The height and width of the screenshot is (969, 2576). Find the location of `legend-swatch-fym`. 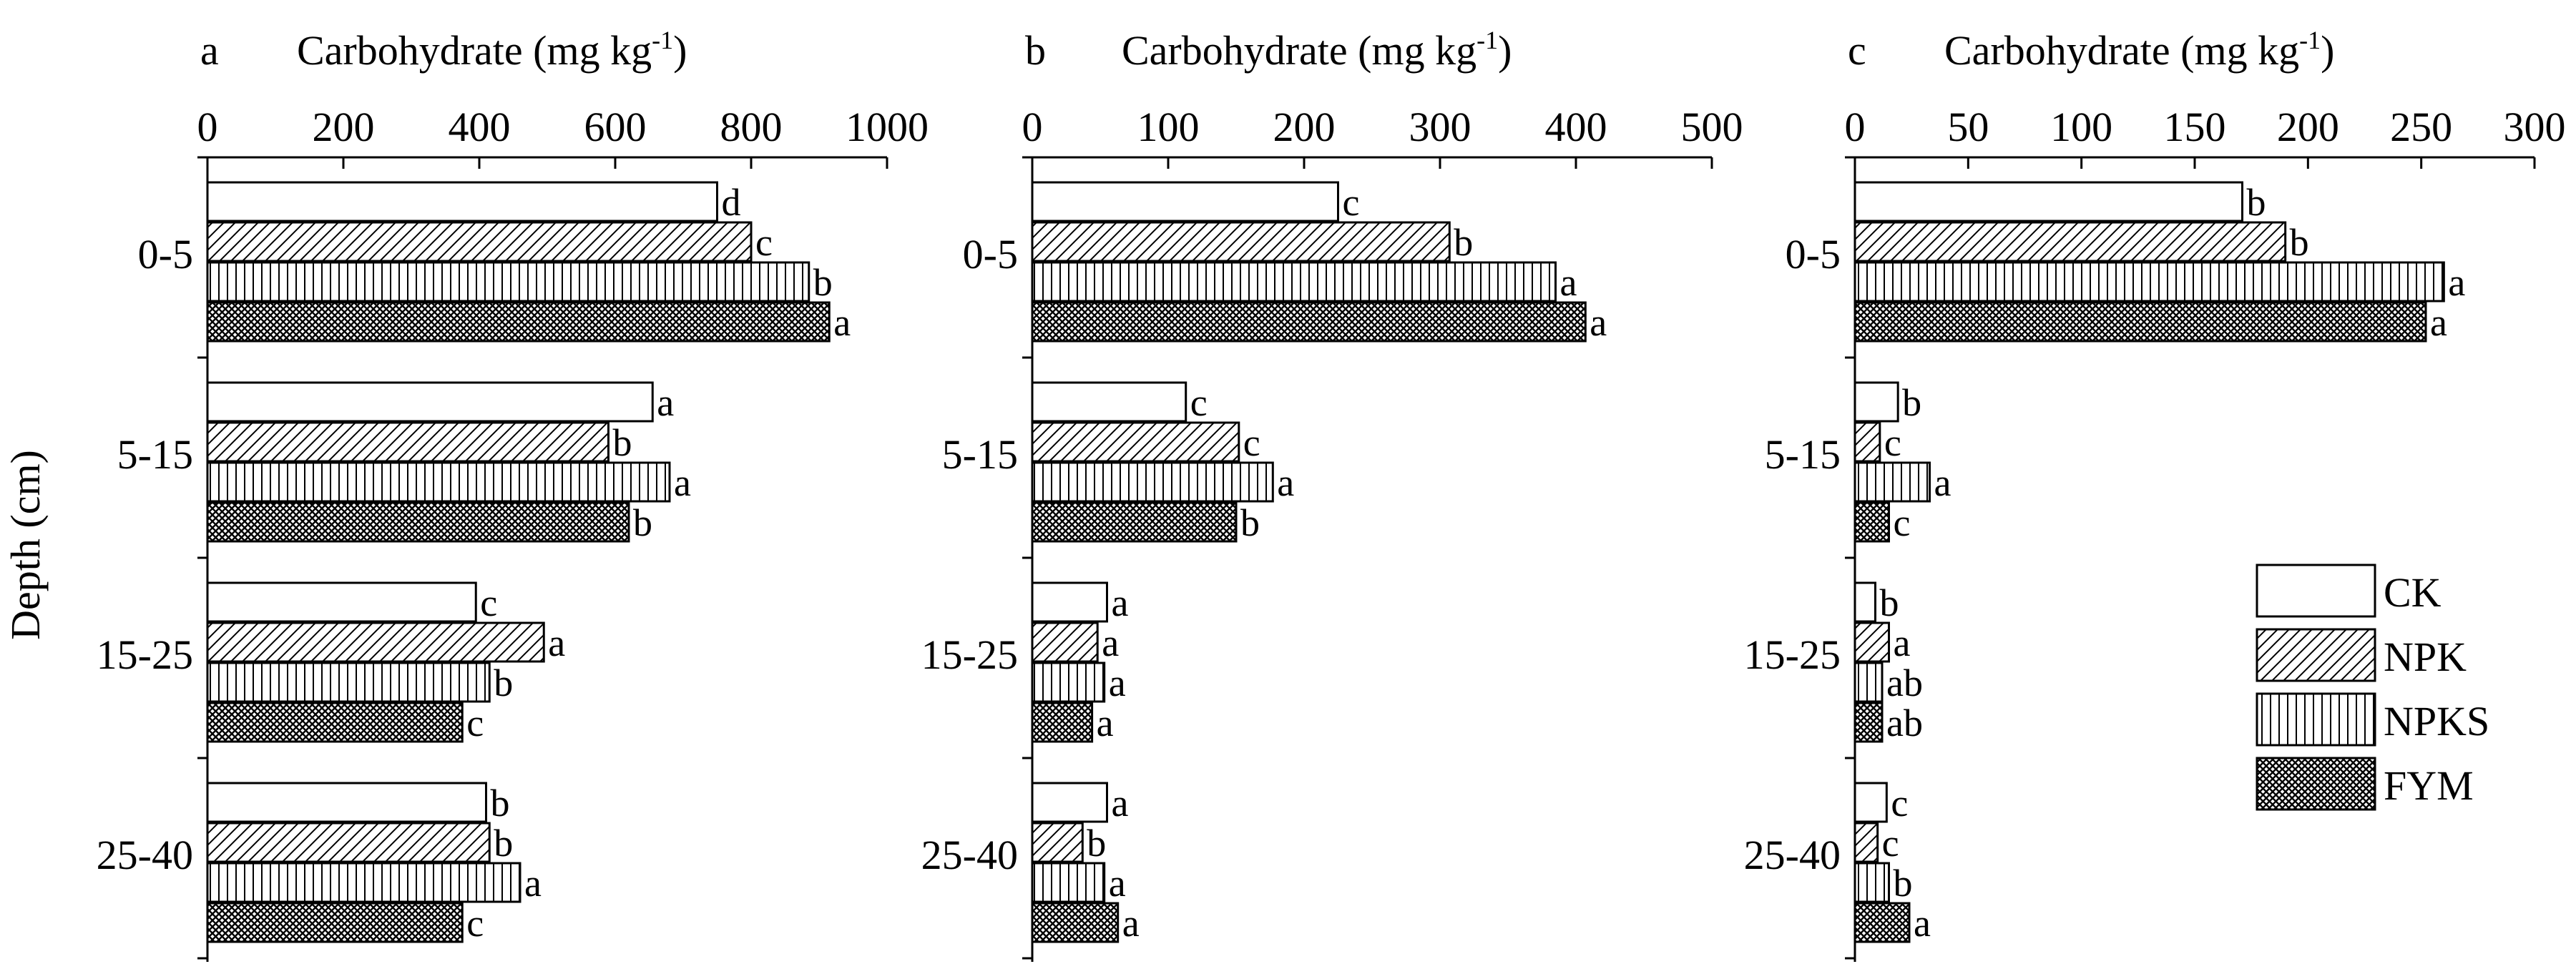

legend-swatch-fym is located at coordinates (2316, 784).